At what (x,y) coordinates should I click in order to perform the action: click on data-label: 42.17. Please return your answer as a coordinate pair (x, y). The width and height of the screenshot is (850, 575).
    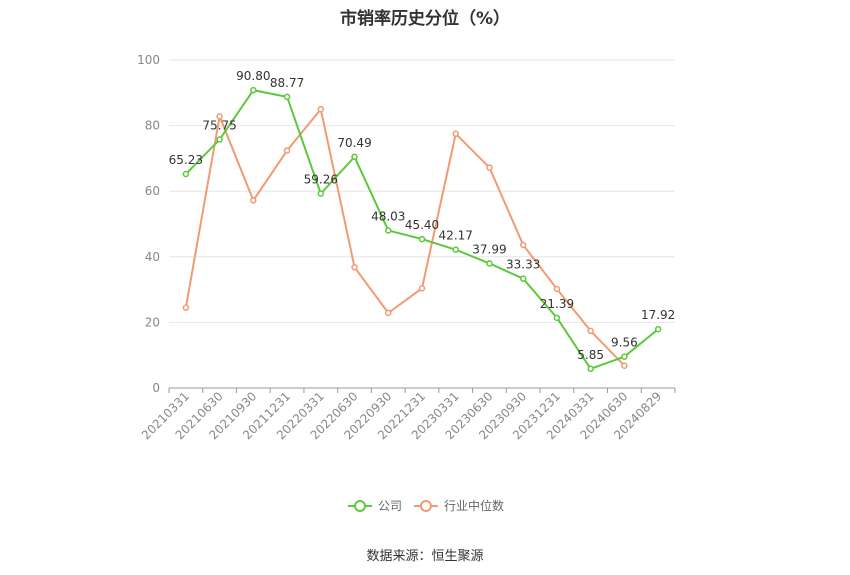
    Looking at the image, I should click on (456, 236).